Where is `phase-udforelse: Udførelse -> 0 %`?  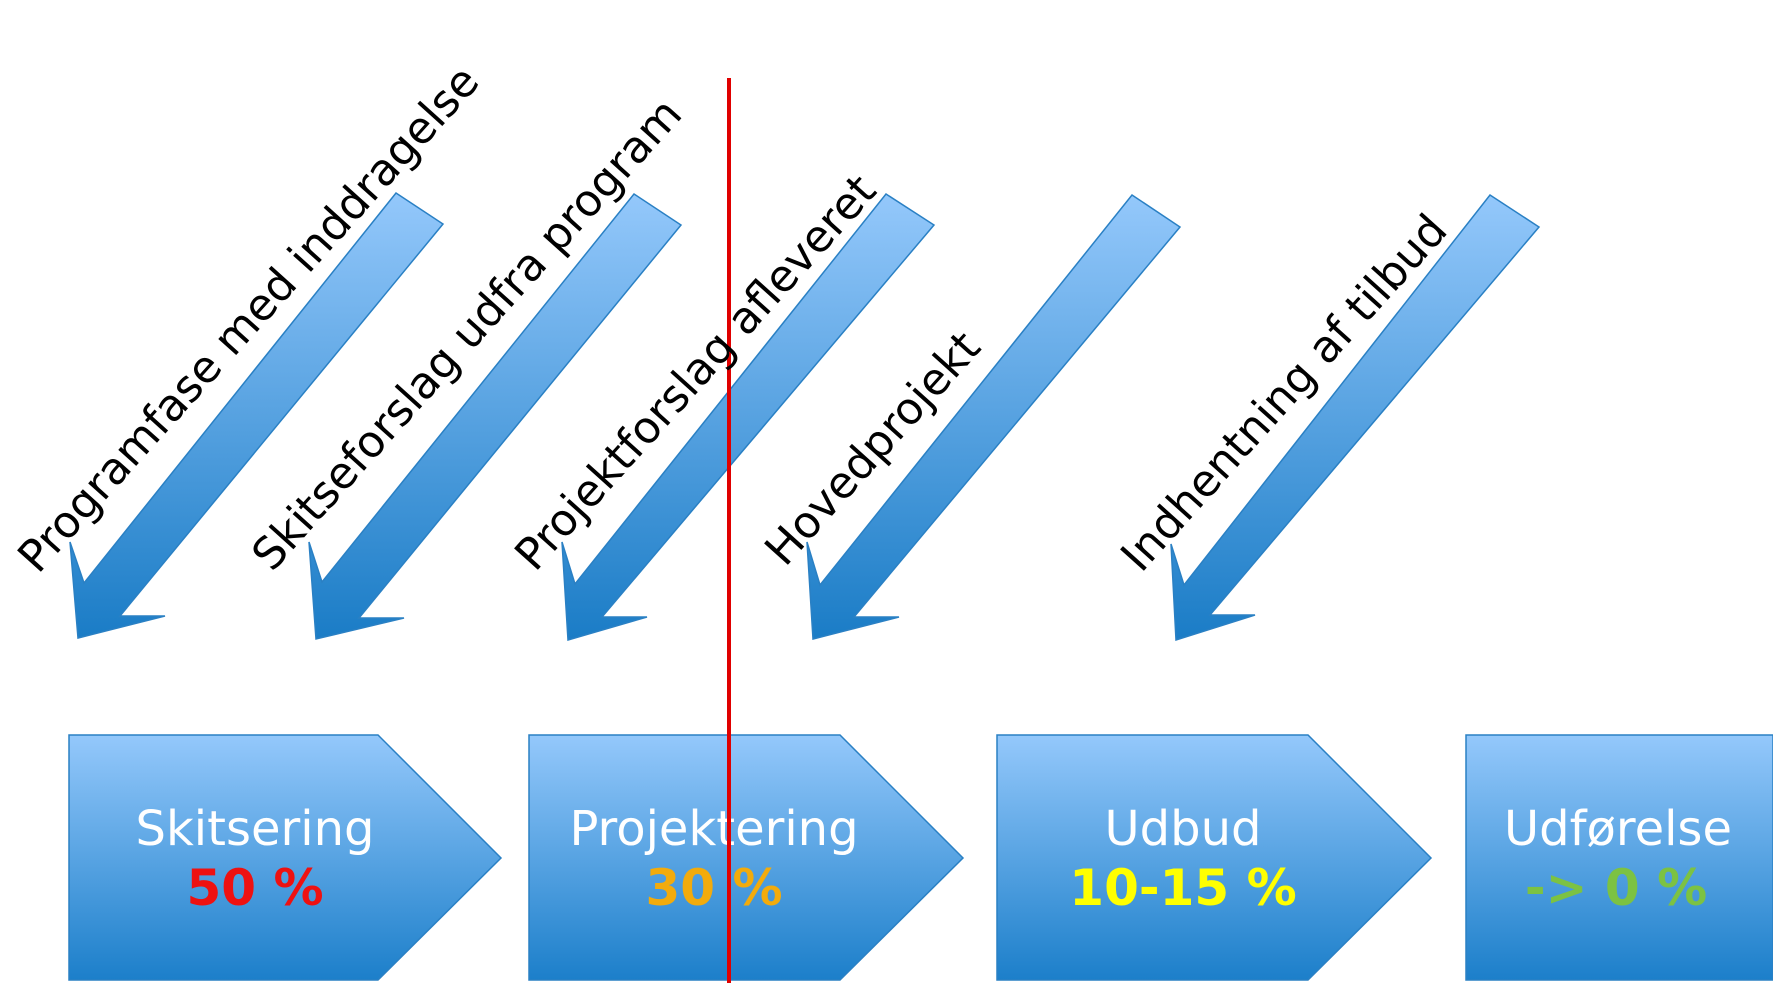
phase-udforelse: Udførelse -> 0 % is located at coordinates (1619, 857).